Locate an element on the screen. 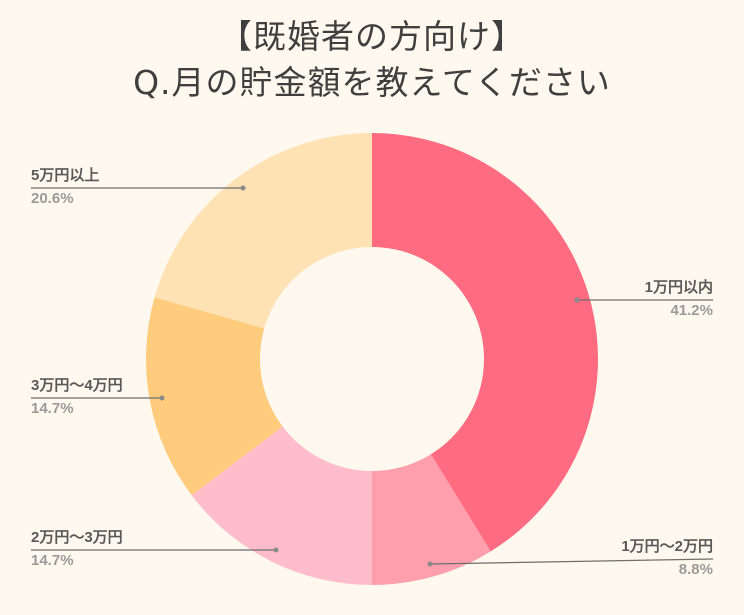 This screenshot has height=615, width=744. donut-hole is located at coordinates (372, 359).